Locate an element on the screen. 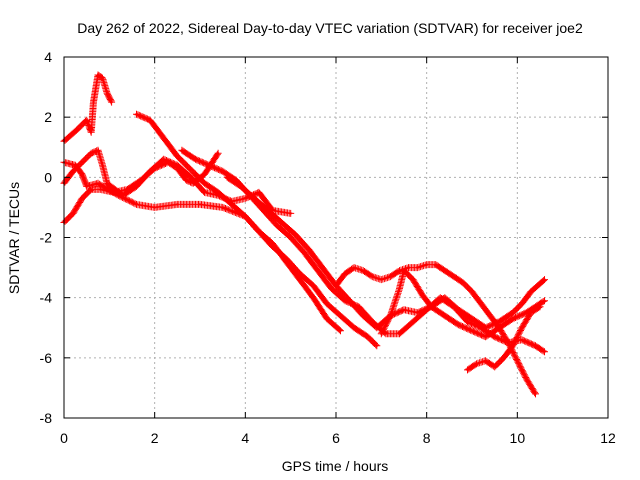  x-tick-label: 10 is located at coordinates (518, 438).